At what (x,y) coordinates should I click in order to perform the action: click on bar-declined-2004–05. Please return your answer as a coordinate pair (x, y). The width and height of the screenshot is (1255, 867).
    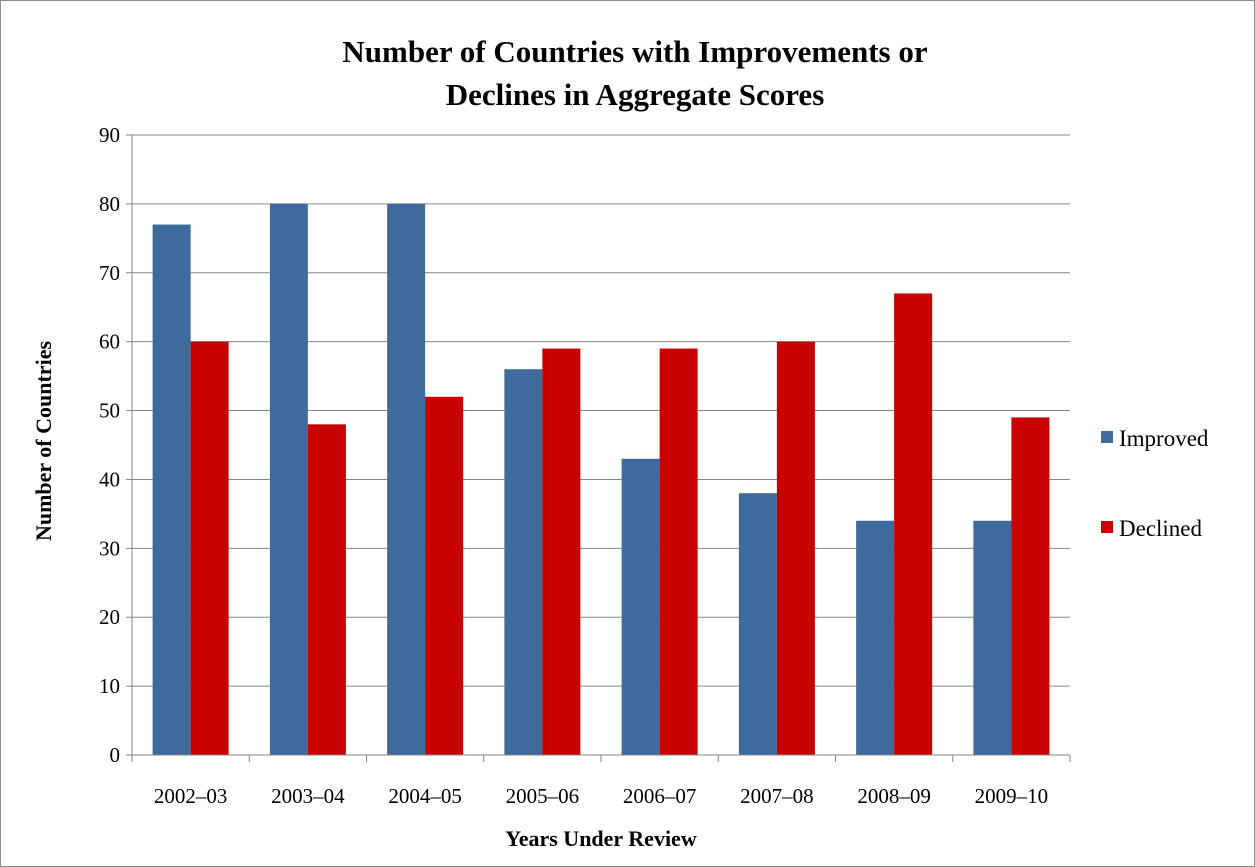
    Looking at the image, I should click on (444, 575).